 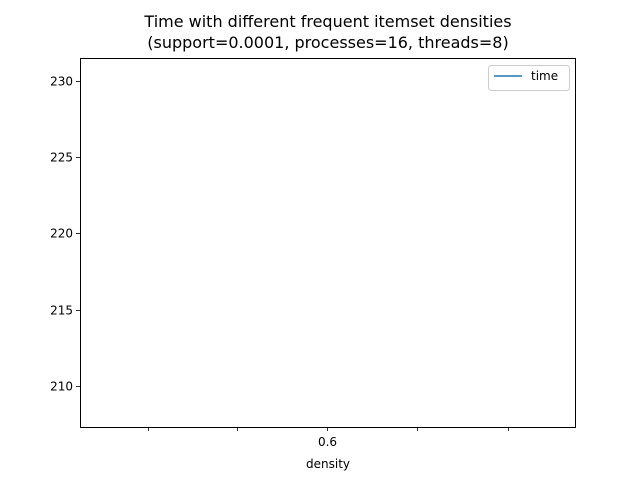 I want to click on x-axis-ticks: 0.6, so click(x=328, y=438).